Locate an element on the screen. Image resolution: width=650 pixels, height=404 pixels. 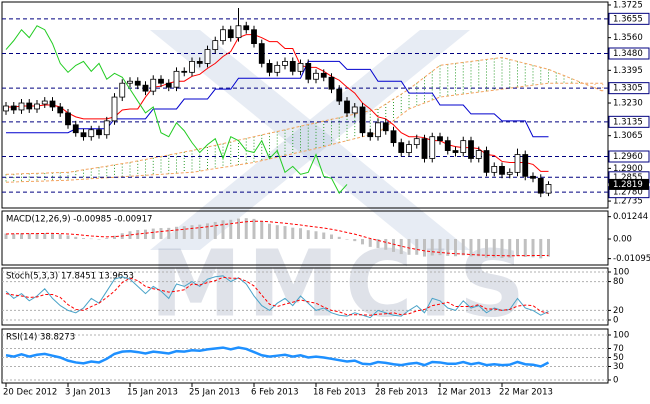
y-tick-label: 80 is located at coordinates (618, 282).